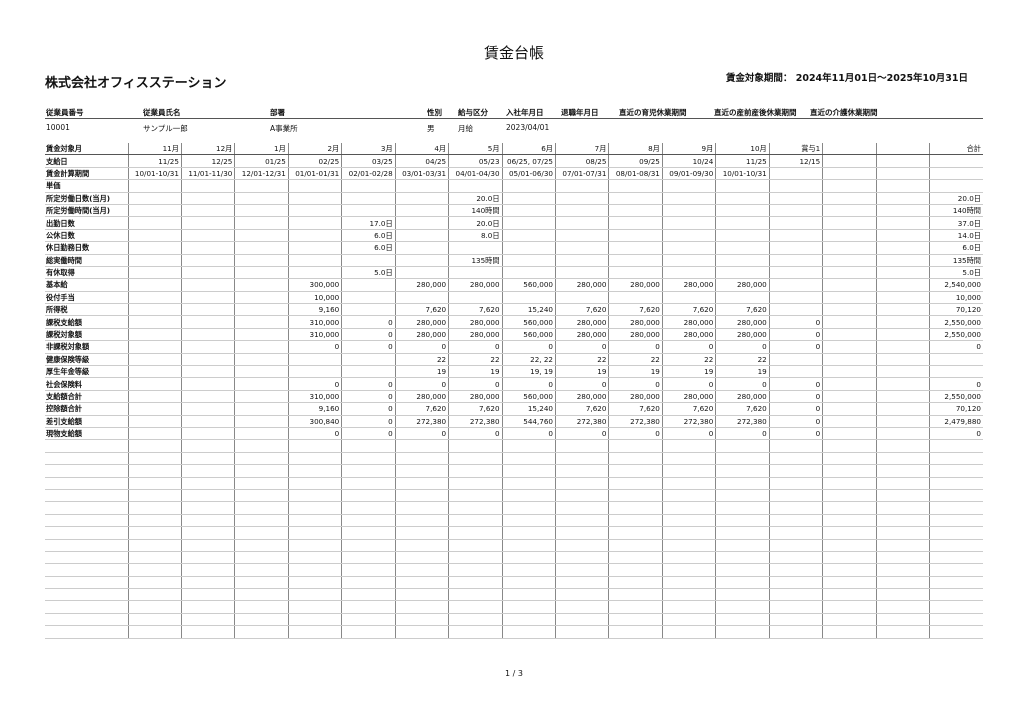 This screenshot has width=1028, height=712. I want to click on wage-period: 賃金対象期間： 2024年11月01日～2025年10月31日, so click(846, 78).